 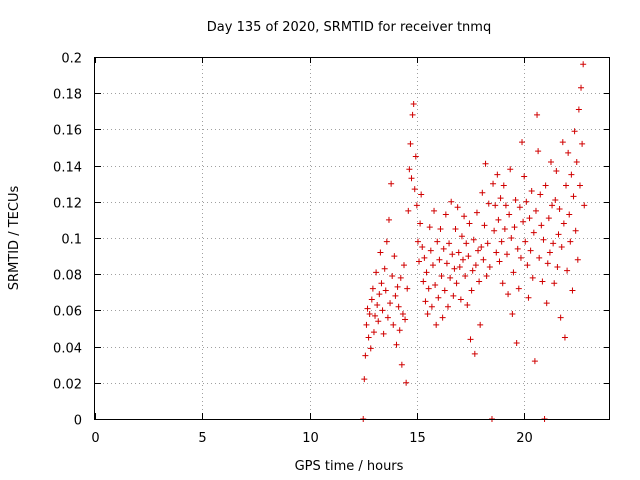 What do you see at coordinates (349, 466) in the screenshot?
I see `x-axis-label: GPS time / hours` at bounding box center [349, 466].